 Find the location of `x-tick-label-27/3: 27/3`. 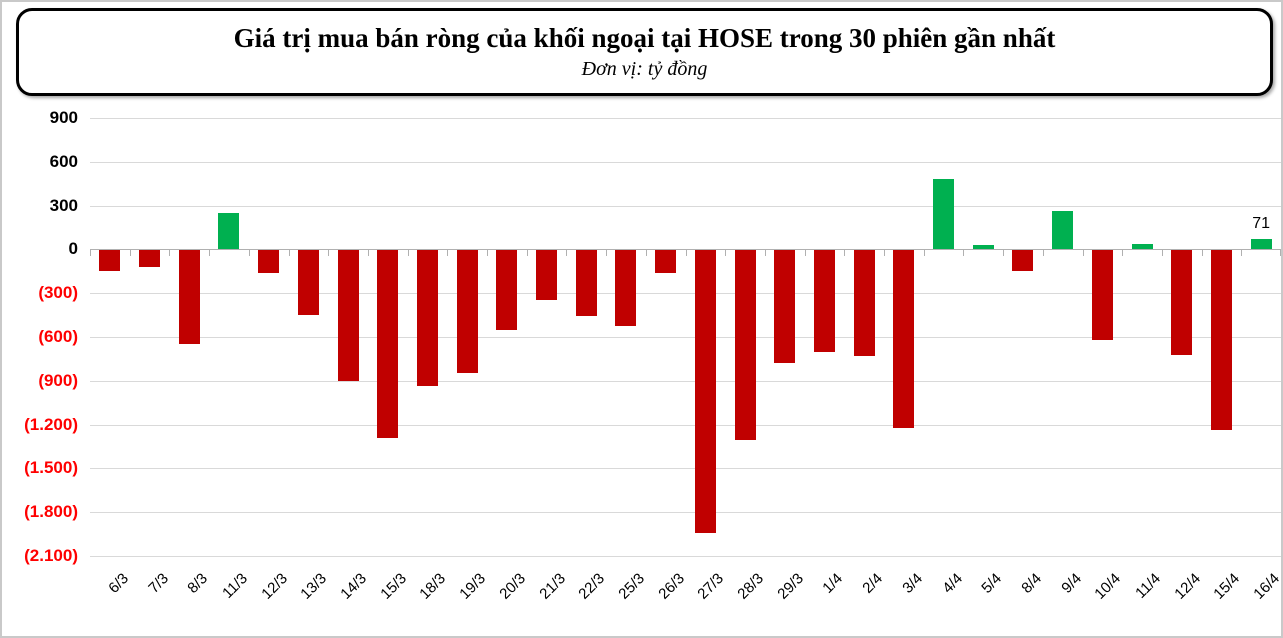

x-tick-label-27/3: 27/3 is located at coordinates (711, 586).